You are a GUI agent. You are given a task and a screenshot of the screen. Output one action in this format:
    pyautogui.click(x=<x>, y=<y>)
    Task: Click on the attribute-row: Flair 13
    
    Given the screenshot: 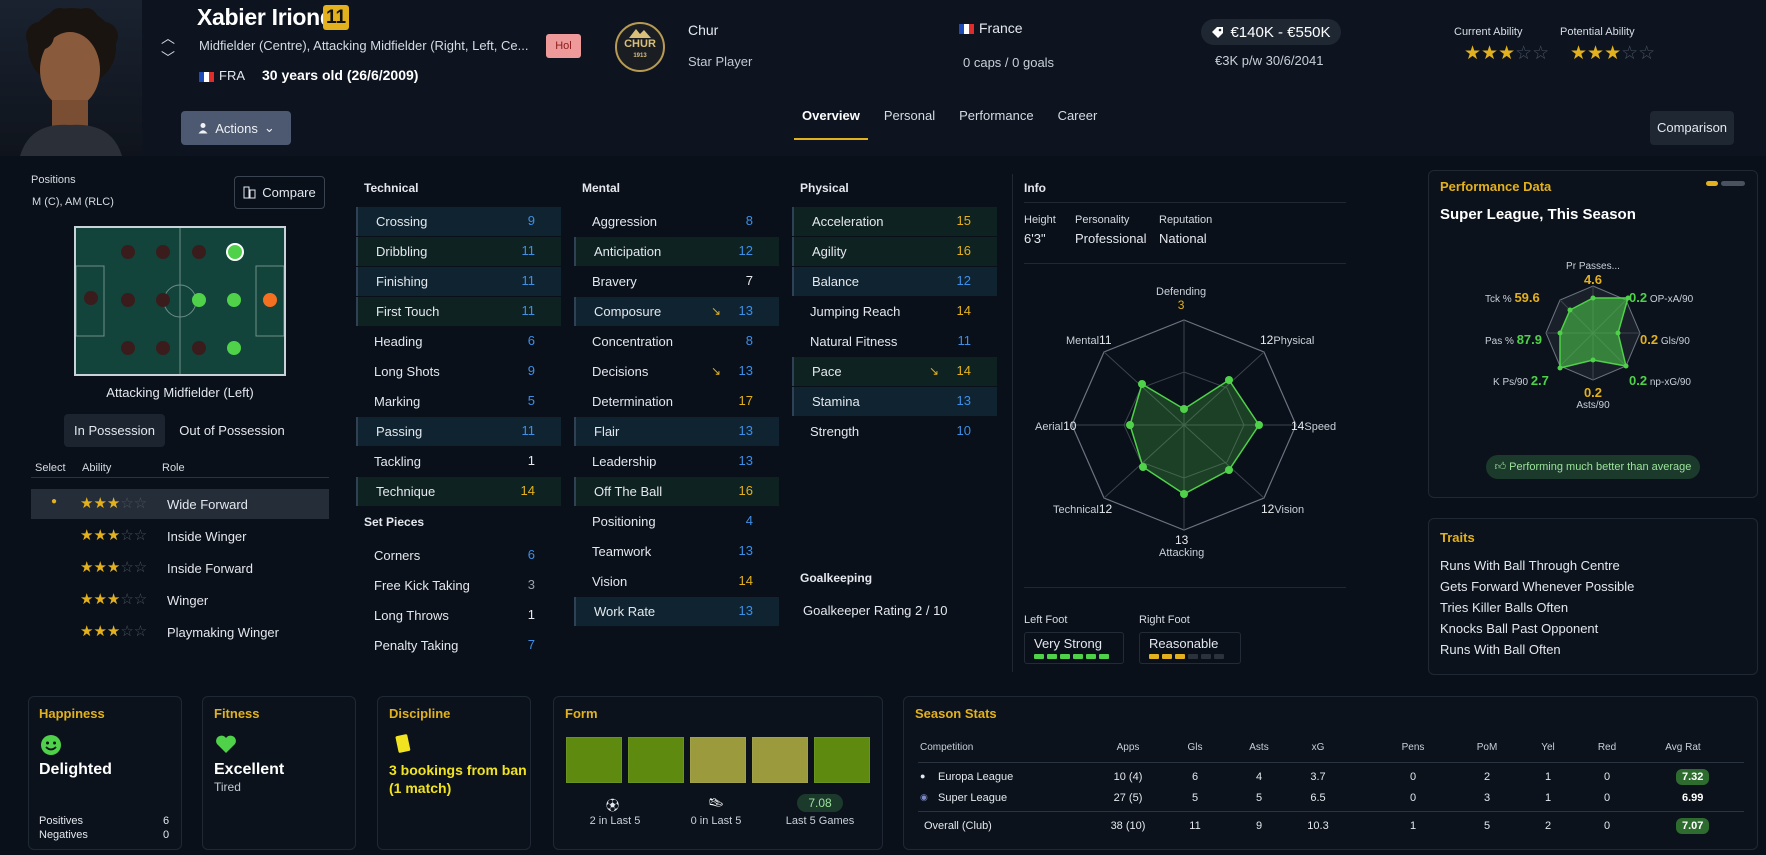 What is the action you would take?
    pyautogui.click(x=676, y=431)
    